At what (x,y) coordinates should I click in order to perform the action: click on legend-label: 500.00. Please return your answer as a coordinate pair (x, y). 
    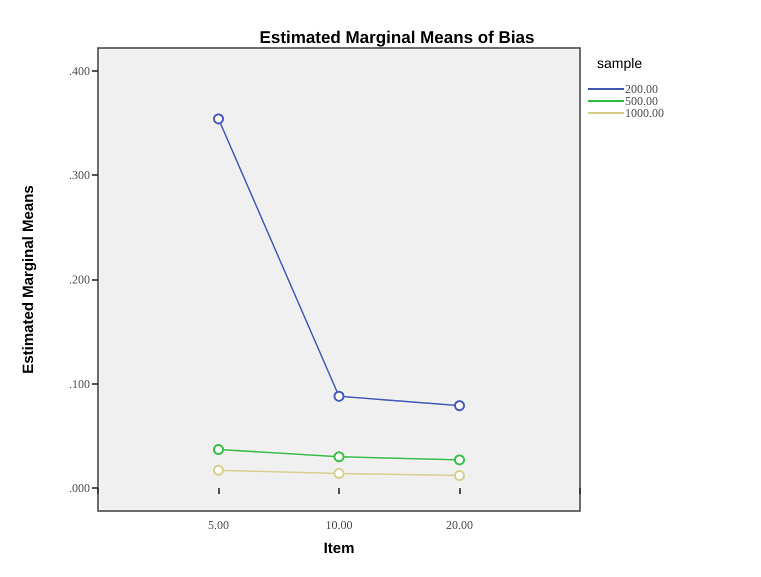
    Looking at the image, I should click on (641, 101).